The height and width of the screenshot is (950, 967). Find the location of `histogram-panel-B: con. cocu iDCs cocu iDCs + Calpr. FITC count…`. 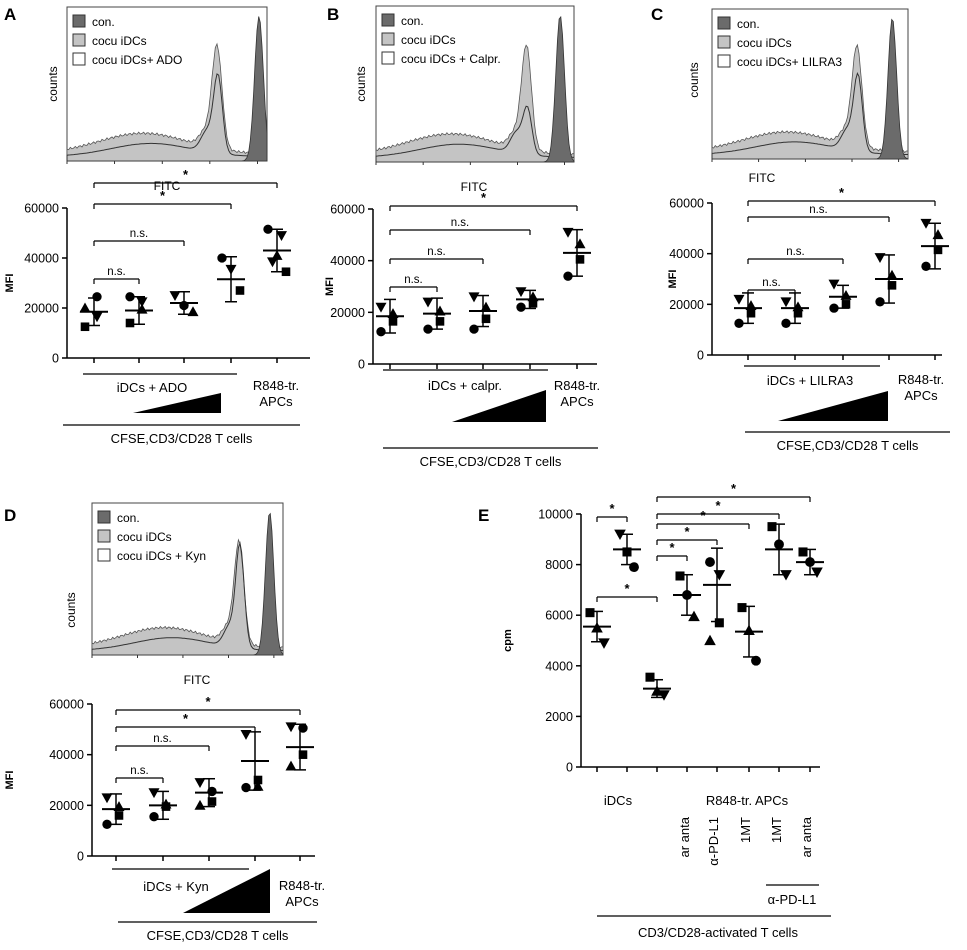

histogram-panel-B: con. cocu iDCs cocu iDCs + Calpr. FITC count… is located at coordinates (464, 99).